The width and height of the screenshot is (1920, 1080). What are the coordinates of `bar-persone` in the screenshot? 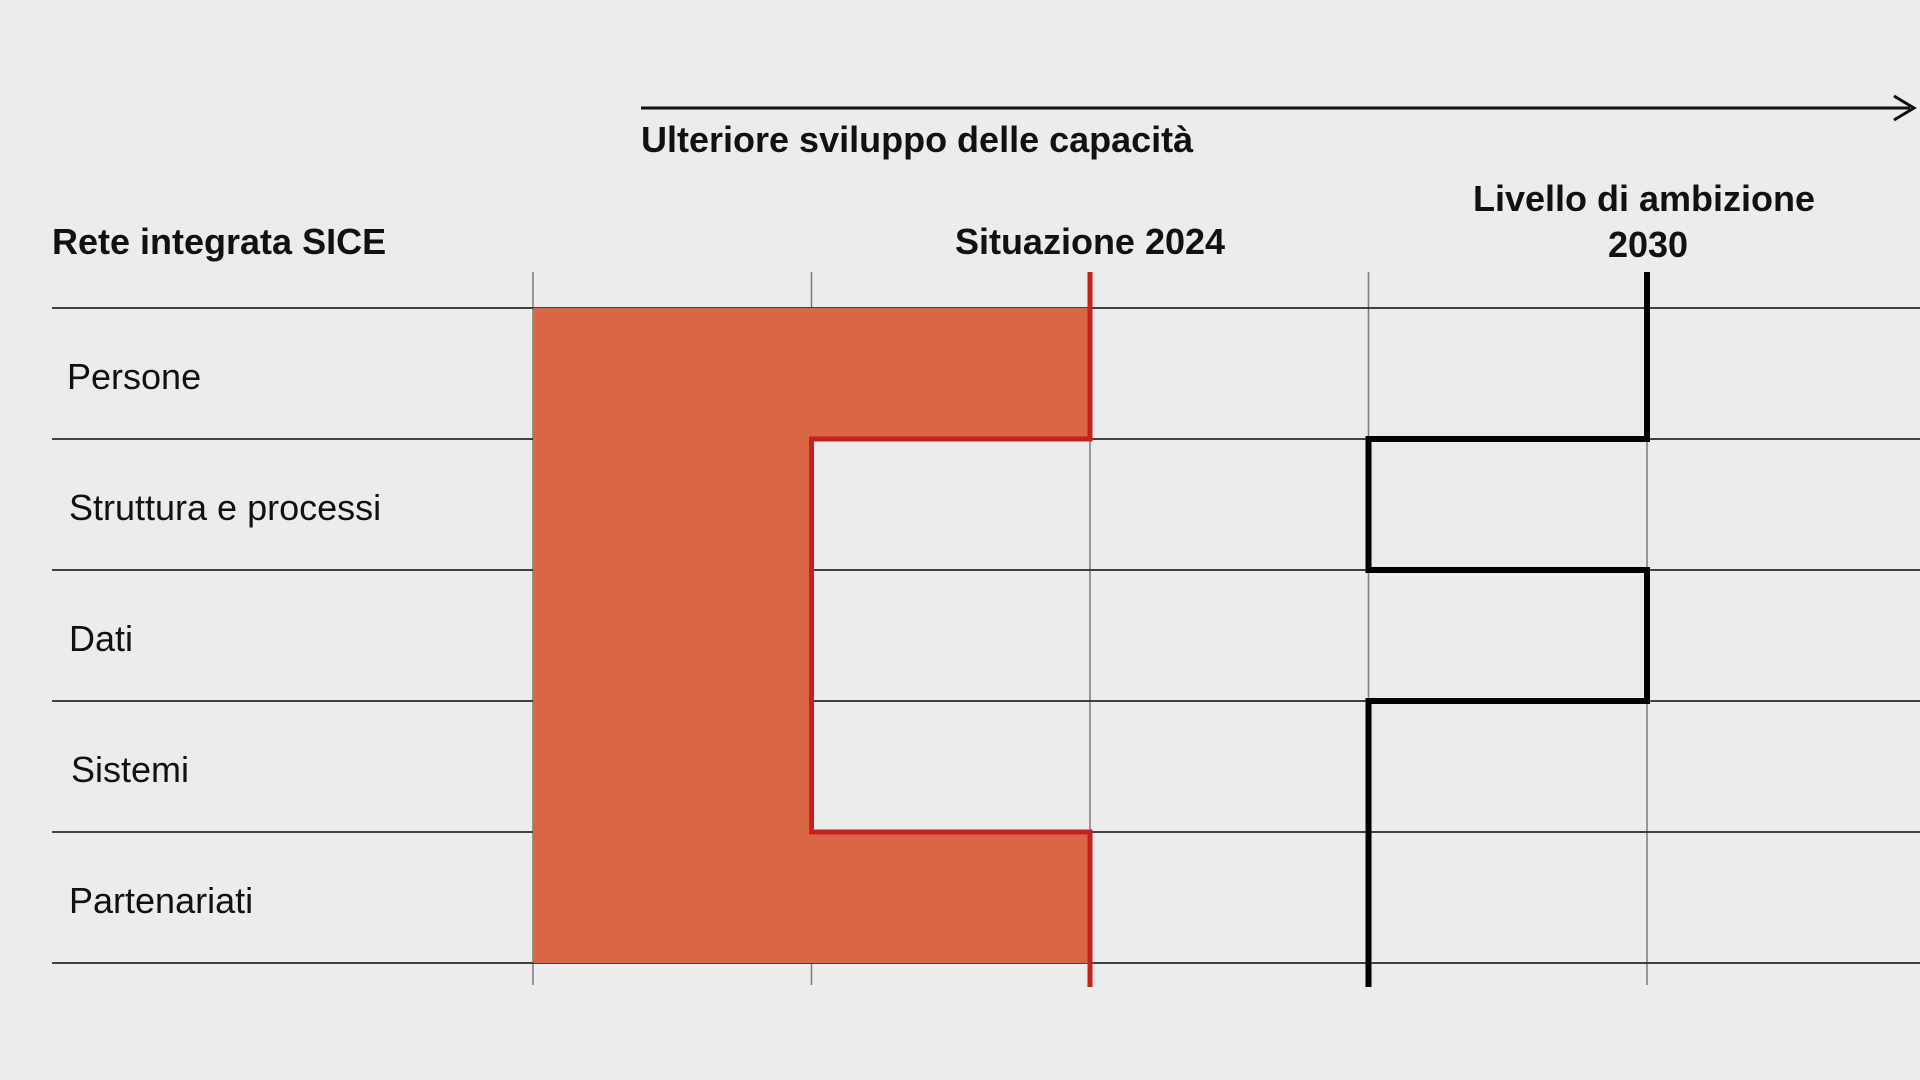 It's located at (811, 373).